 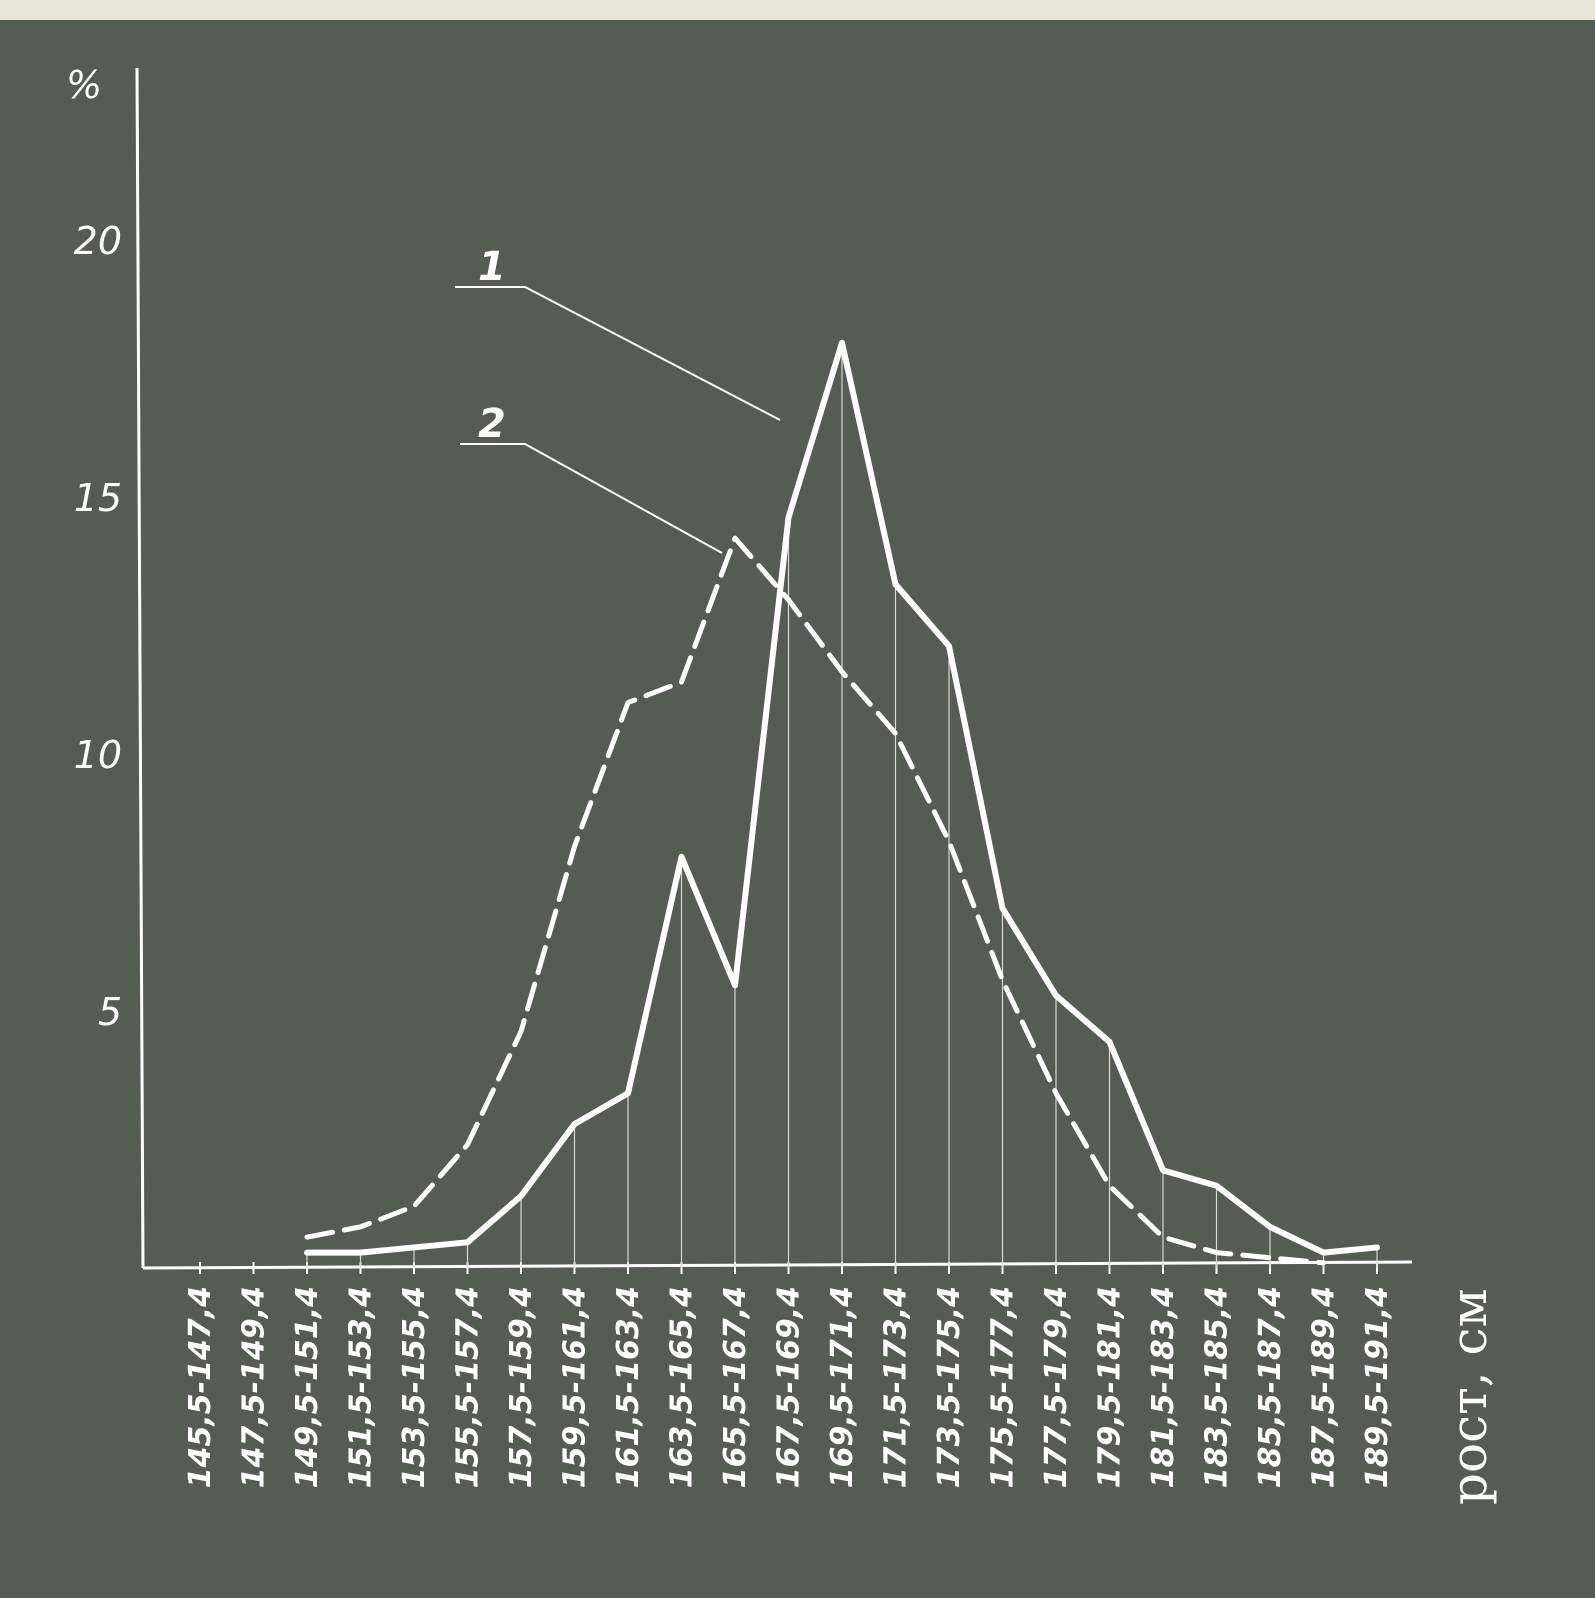 What do you see at coordinates (98, 241) in the screenshot?
I see `y-tick-label: 20` at bounding box center [98, 241].